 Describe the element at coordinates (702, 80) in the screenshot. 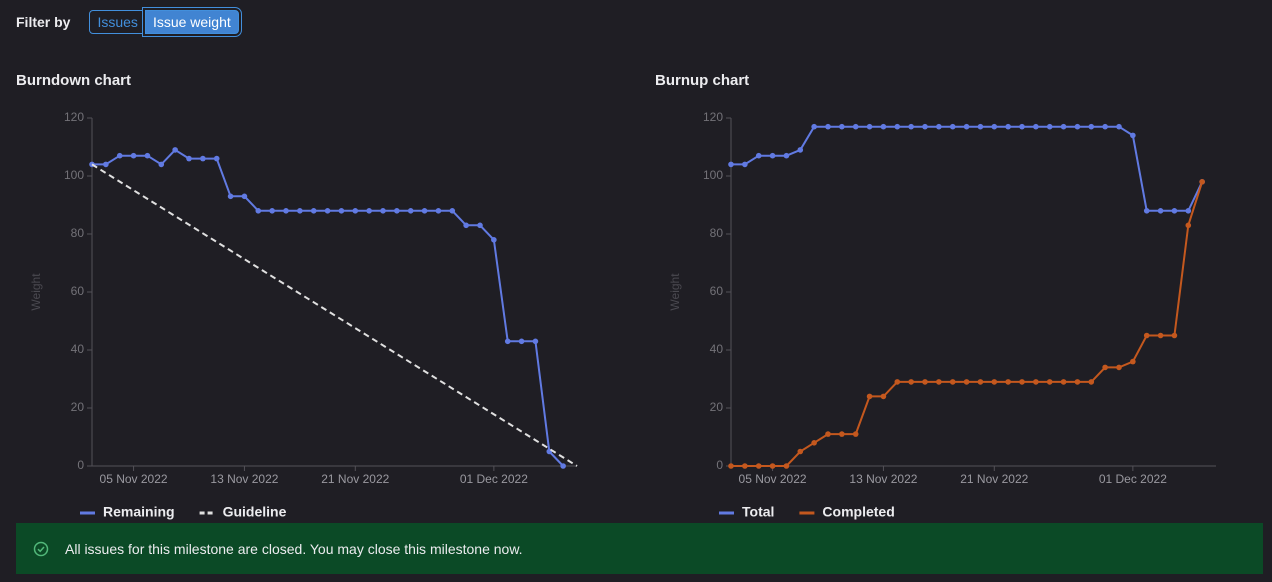

I see `chart-title: Burnup chart` at that location.